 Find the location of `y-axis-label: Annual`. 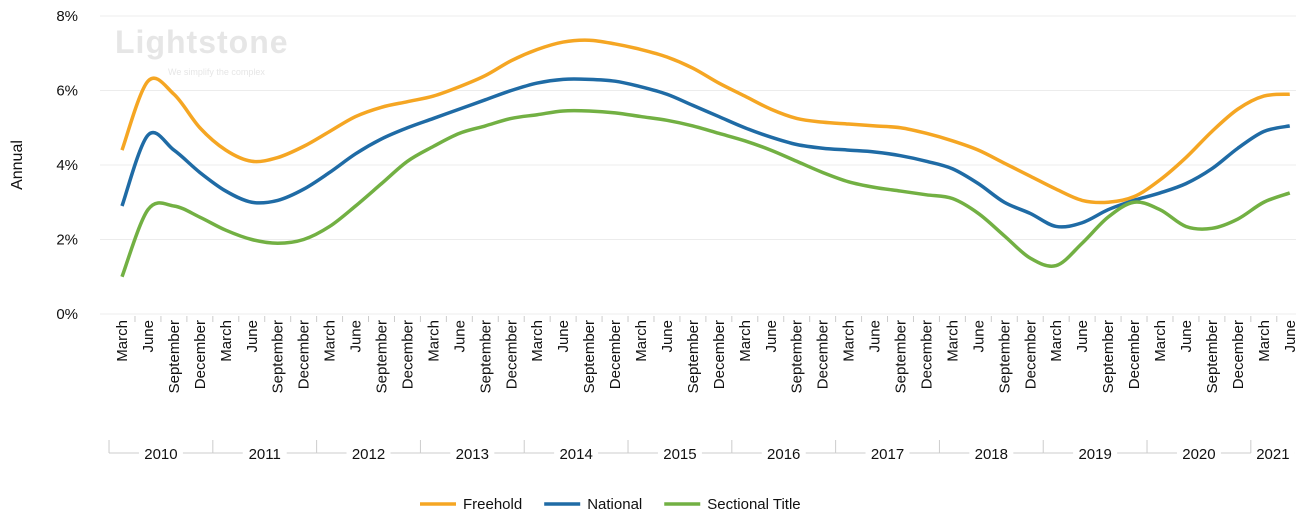

y-axis-label: Annual is located at coordinates (17, 165).